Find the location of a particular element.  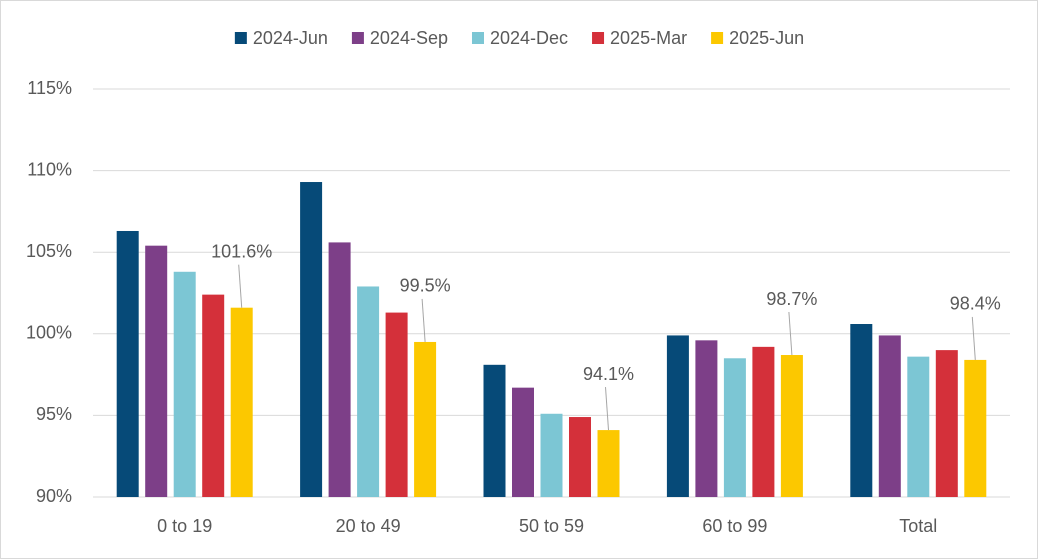

x-tick-label: 0 to 19 is located at coordinates (184, 526).